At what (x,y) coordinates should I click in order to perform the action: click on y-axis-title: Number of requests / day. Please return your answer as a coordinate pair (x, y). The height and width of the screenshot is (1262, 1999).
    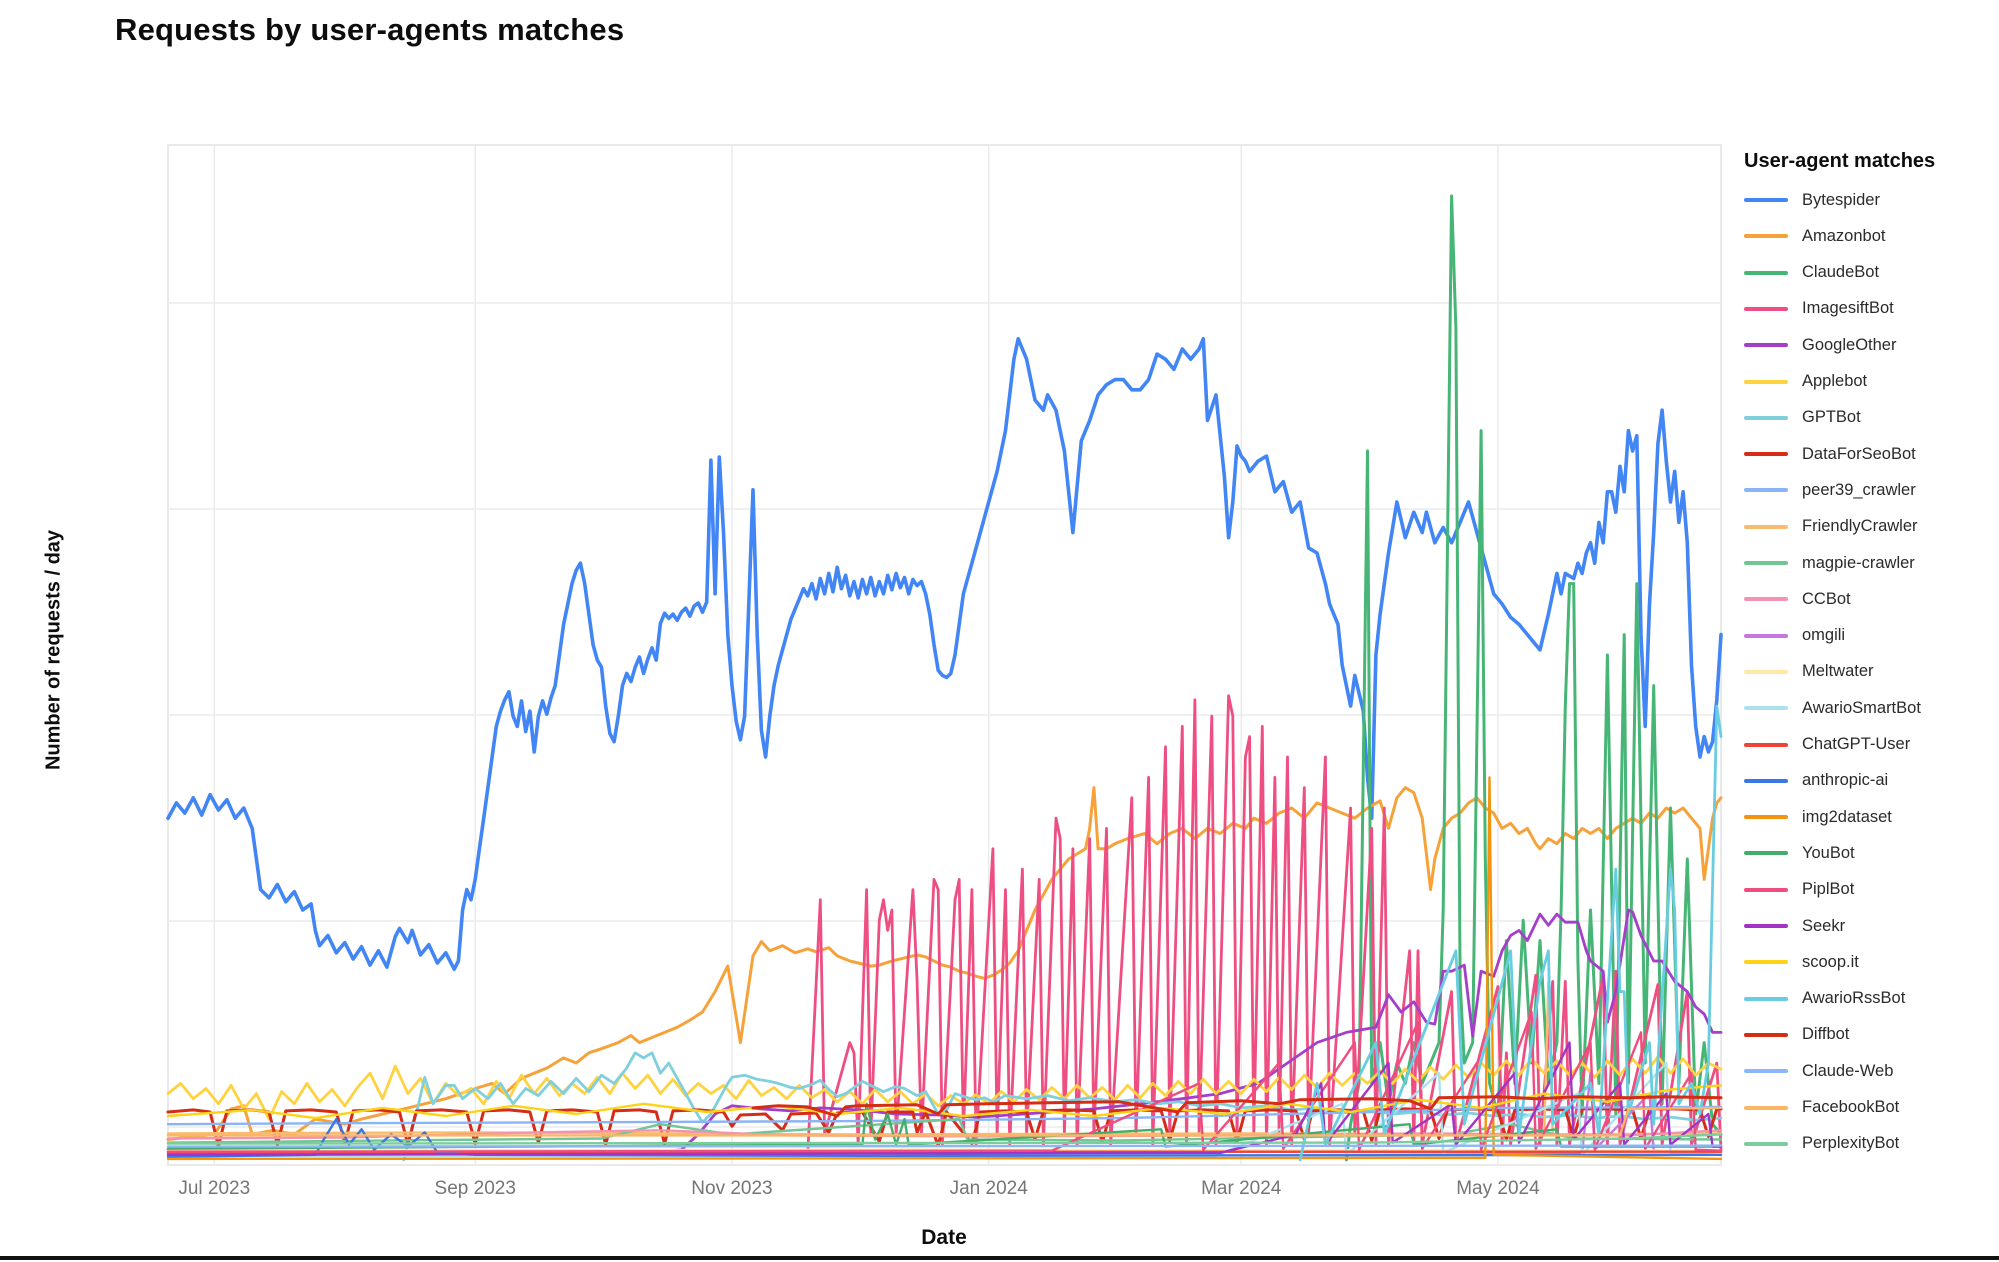
    Looking at the image, I should click on (53, 650).